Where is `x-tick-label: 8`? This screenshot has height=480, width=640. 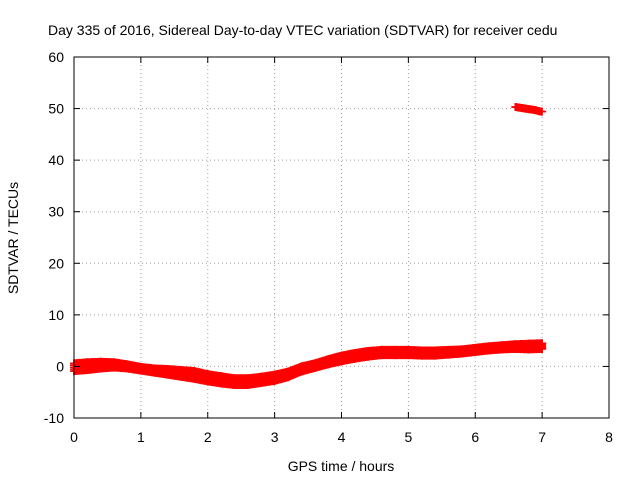
x-tick-label: 8 is located at coordinates (609, 437).